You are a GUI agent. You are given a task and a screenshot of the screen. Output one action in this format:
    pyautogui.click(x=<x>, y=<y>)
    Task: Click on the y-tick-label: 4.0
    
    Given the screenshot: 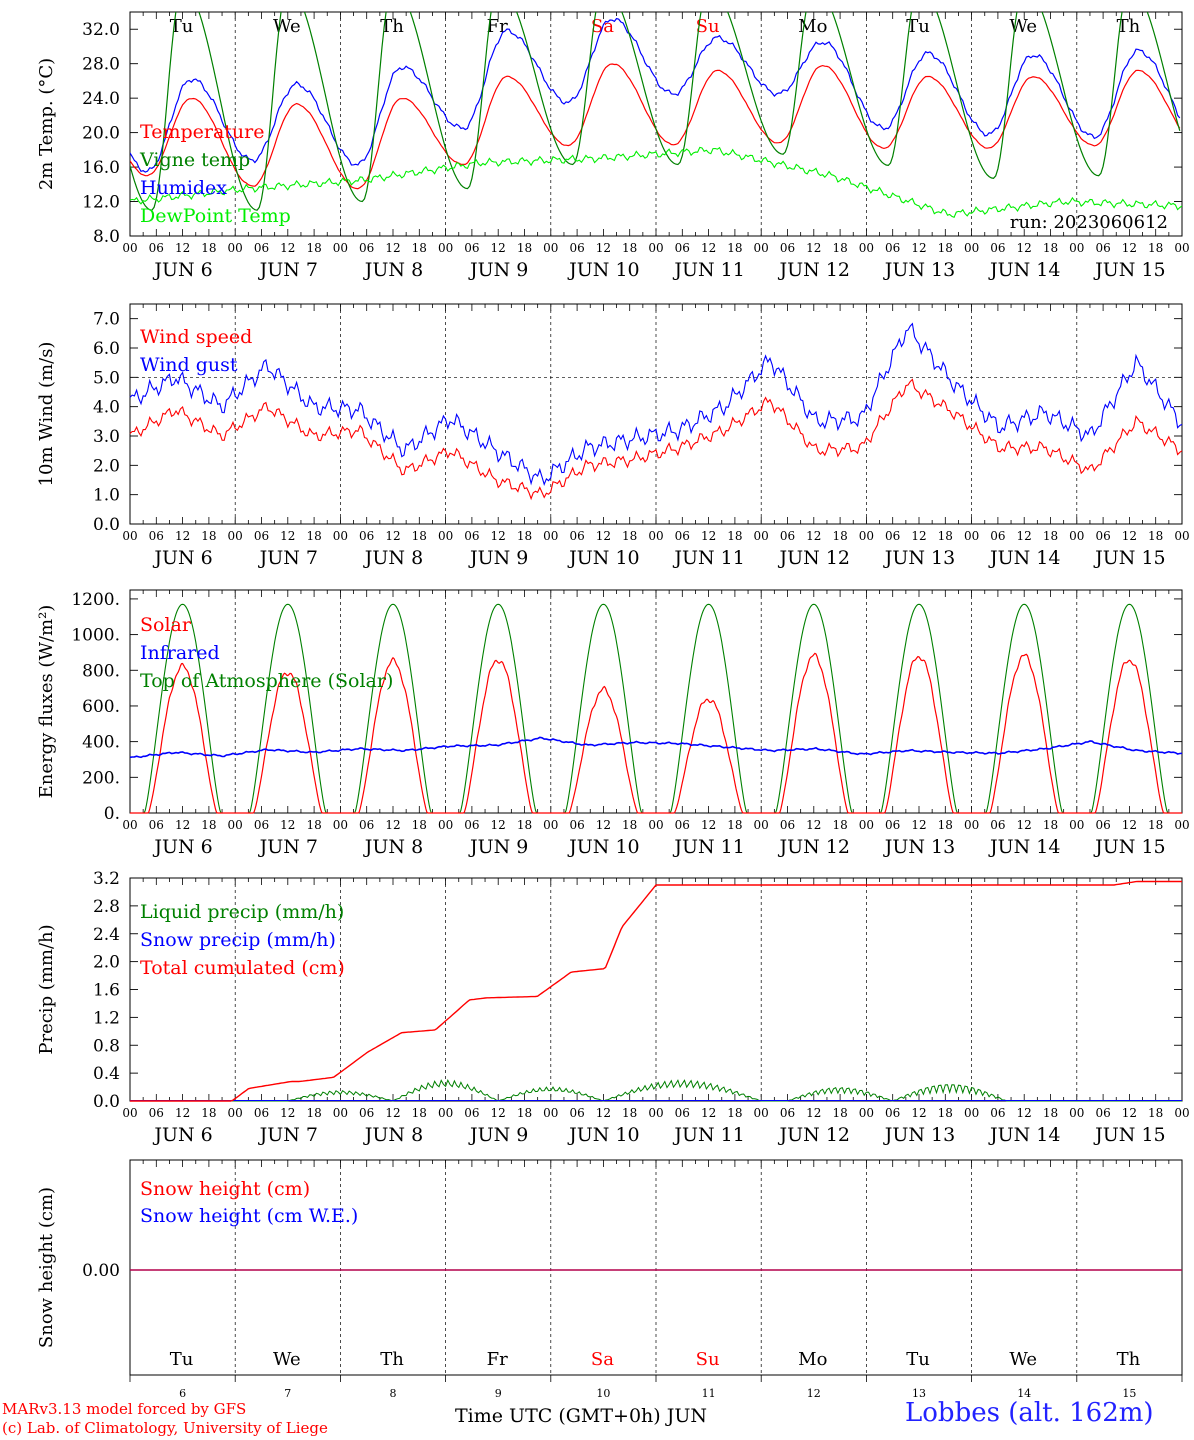 What is the action you would take?
    pyautogui.click(x=106, y=408)
    